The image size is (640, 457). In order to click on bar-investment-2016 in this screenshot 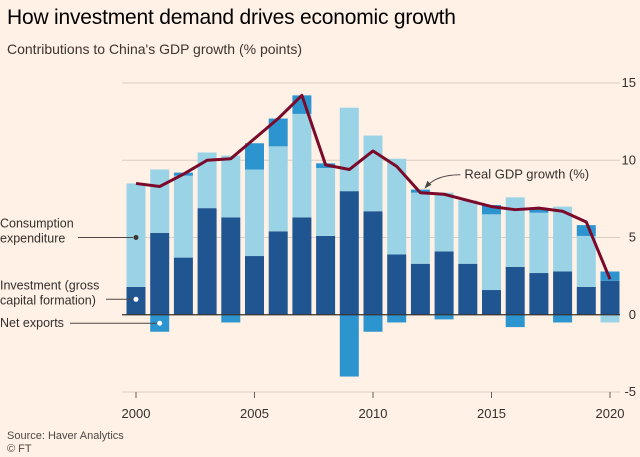, I will do `click(515, 290)`.